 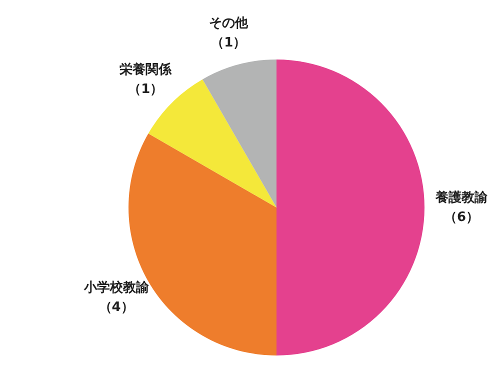 What do you see at coordinates (146, 70) in the screenshot?
I see `slice-label: 栄養関係` at bounding box center [146, 70].